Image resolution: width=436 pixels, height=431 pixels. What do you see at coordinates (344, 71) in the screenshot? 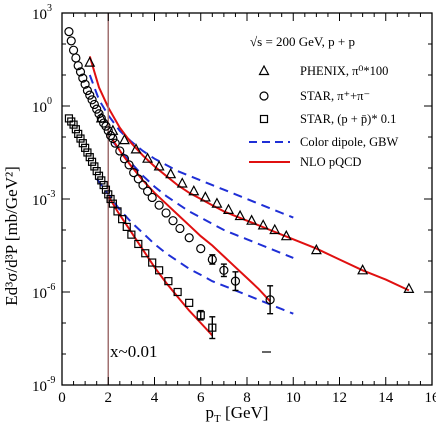
I see `legend-label: PHENIX, π⁰*100` at bounding box center [344, 71].